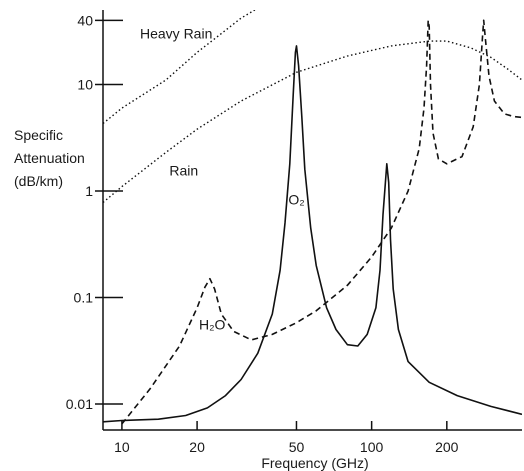  What do you see at coordinates (296, 199) in the screenshot?
I see `annotation-2: O₂` at bounding box center [296, 199].